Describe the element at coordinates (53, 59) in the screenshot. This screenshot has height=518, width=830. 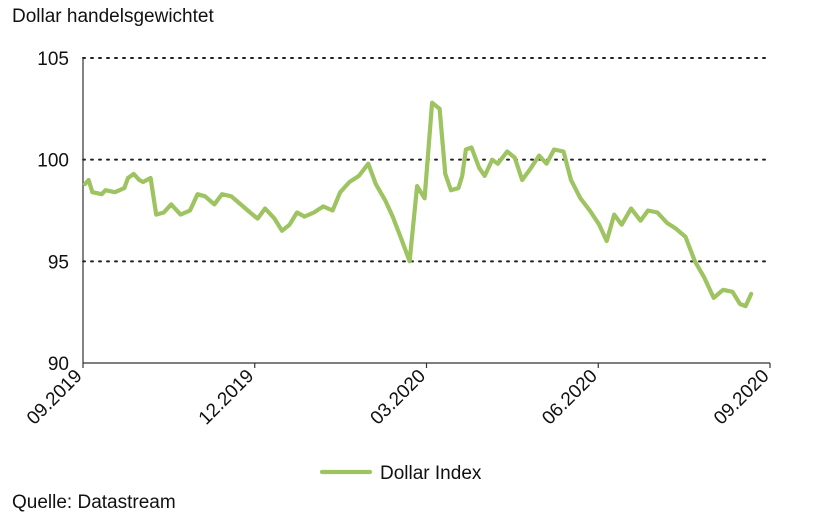
I see `y-tick-label: 105` at that location.